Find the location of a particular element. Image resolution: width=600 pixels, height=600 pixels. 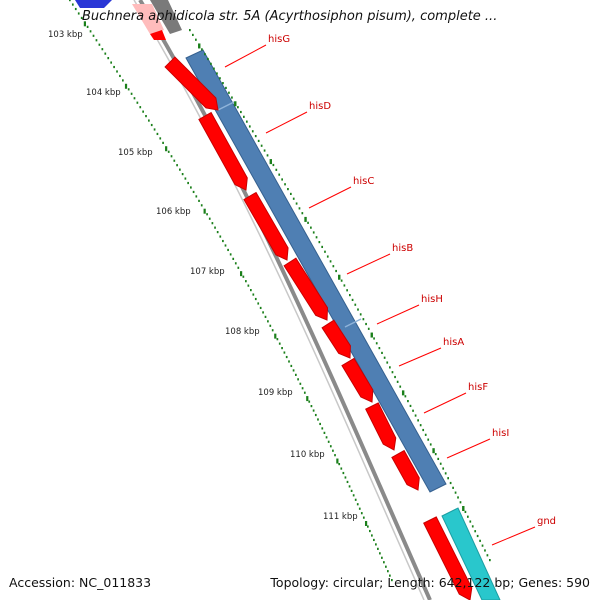

operon-divider is located at coordinates (353, 323).